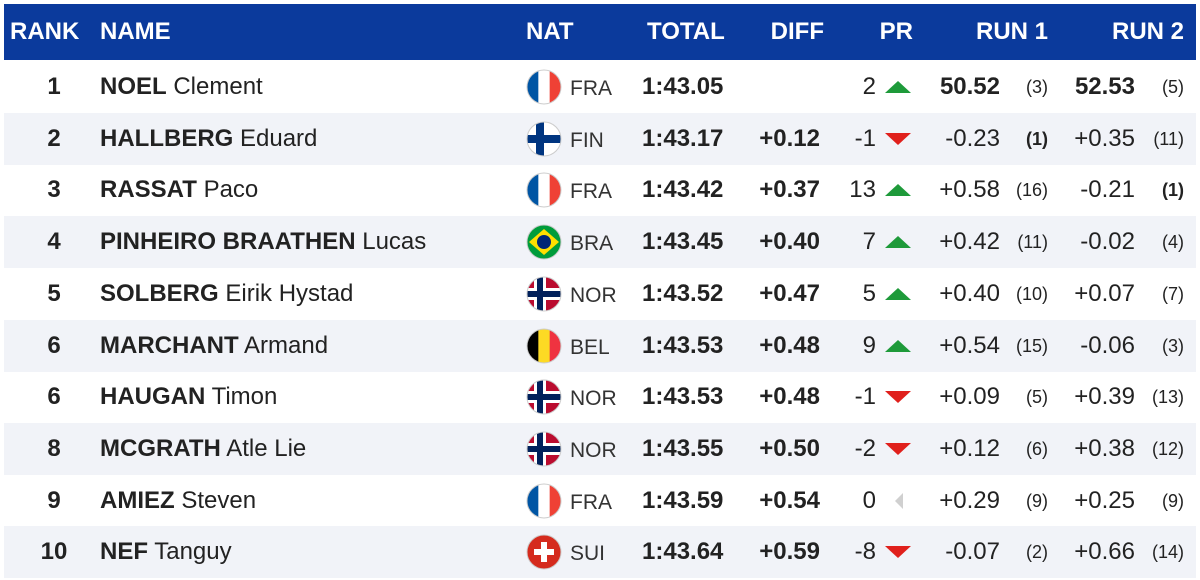 The image size is (1200, 580). I want to click on total-time: 1:43.59, so click(683, 500).